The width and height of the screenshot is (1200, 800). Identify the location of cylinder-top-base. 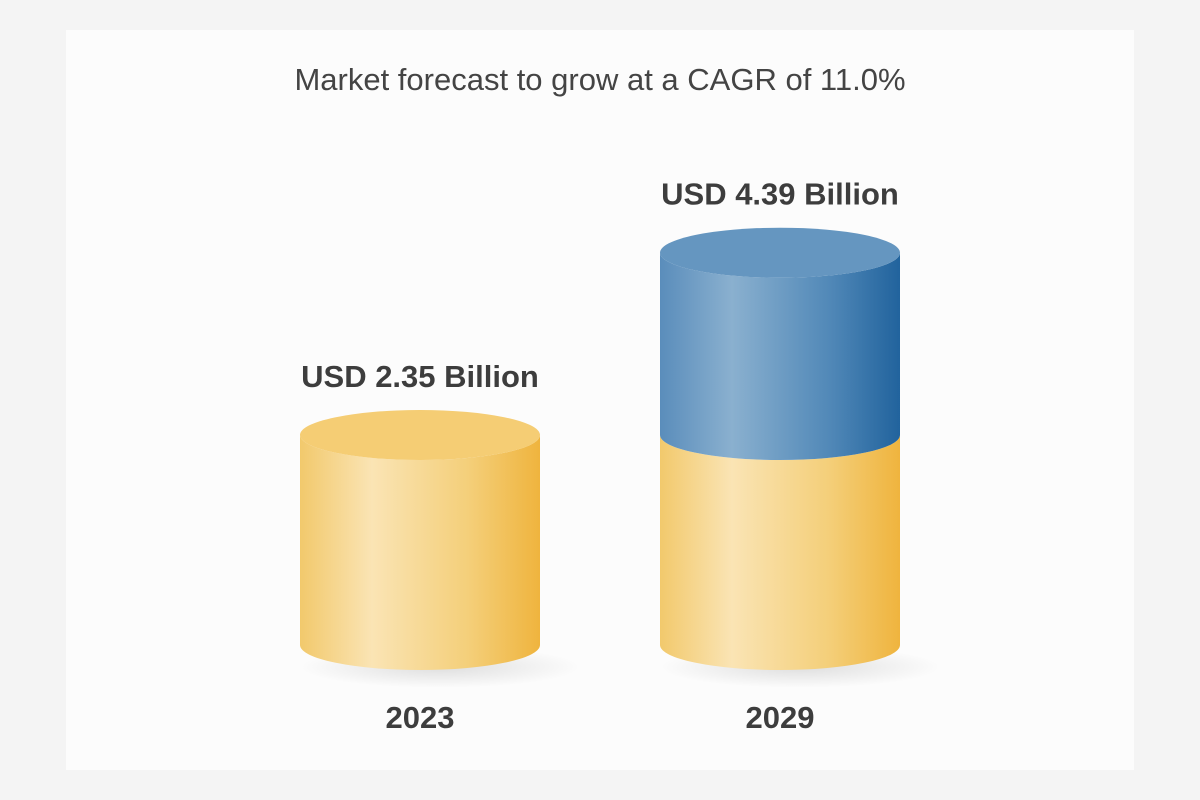
(420, 435).